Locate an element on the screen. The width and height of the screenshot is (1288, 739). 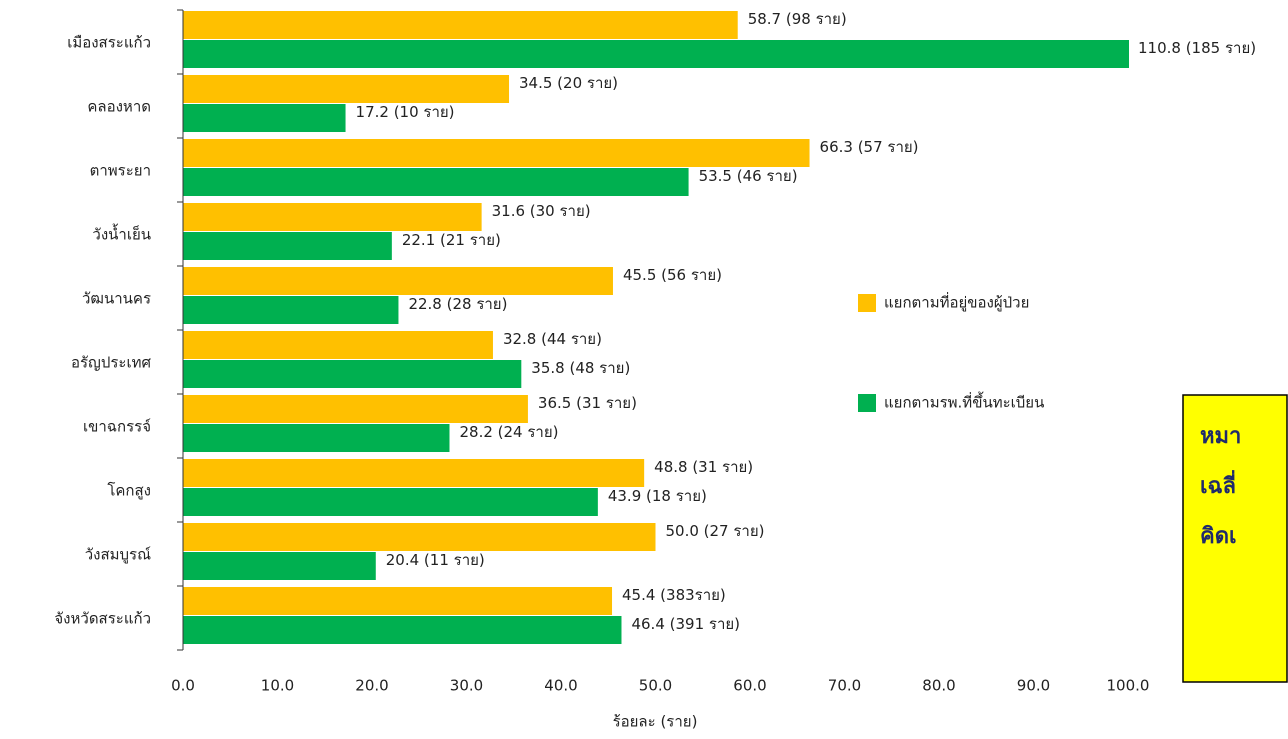
x-tick-label: 80.0 is located at coordinates (938, 686).